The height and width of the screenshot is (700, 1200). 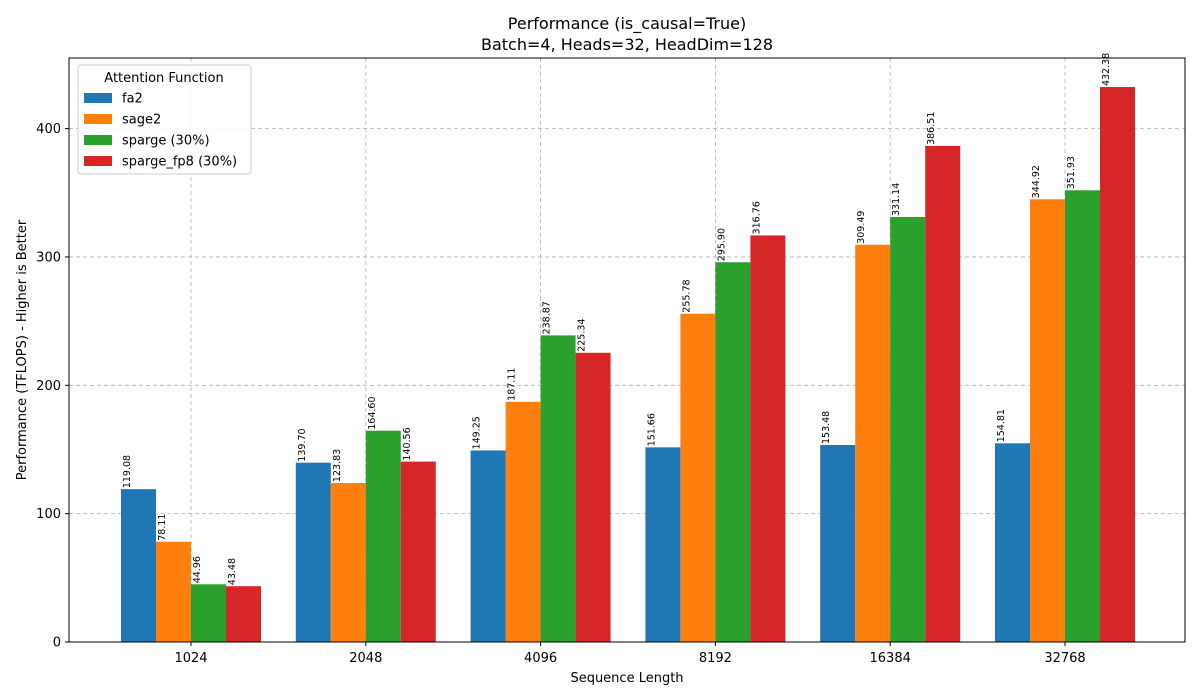 What do you see at coordinates (166, 141) in the screenshot?
I see `legend-label: sparge (30%)` at bounding box center [166, 141].